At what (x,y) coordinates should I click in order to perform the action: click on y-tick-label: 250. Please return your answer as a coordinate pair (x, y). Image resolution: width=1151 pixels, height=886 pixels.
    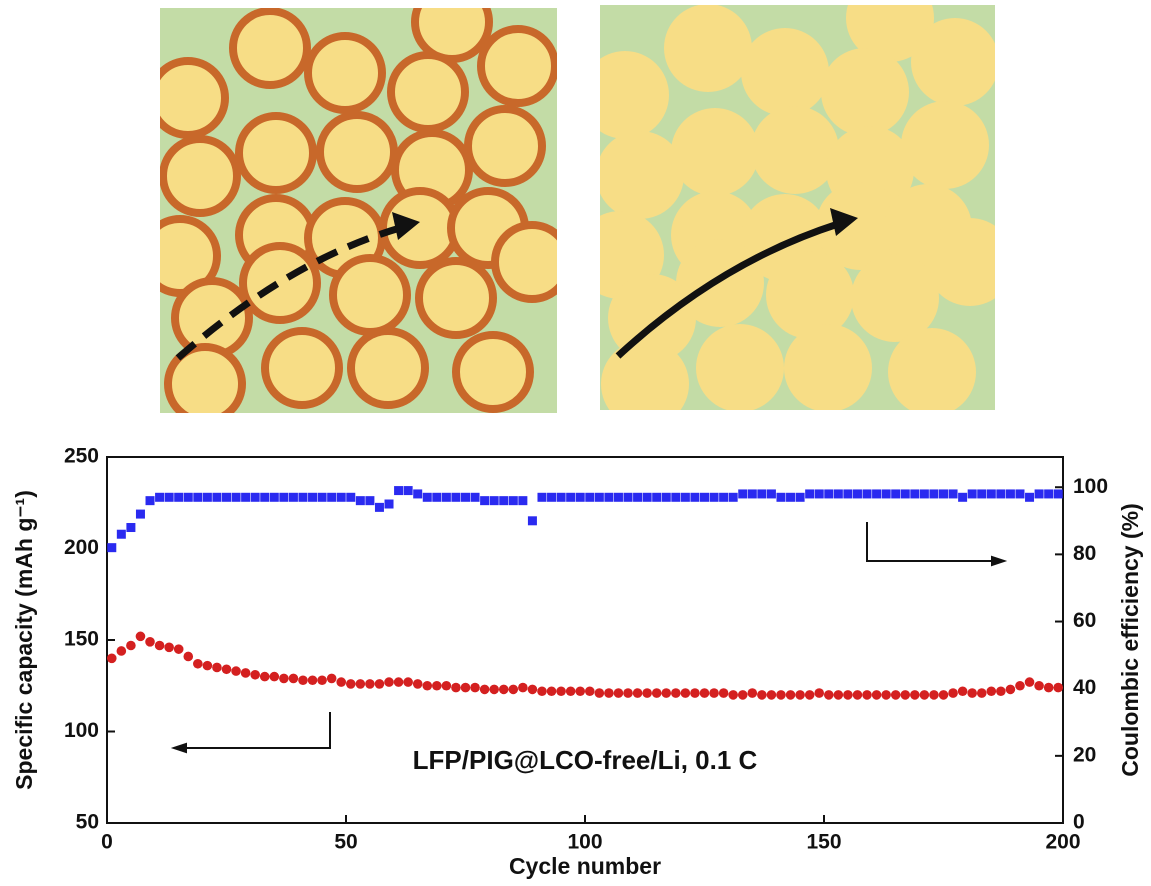
    Looking at the image, I should click on (81, 456).